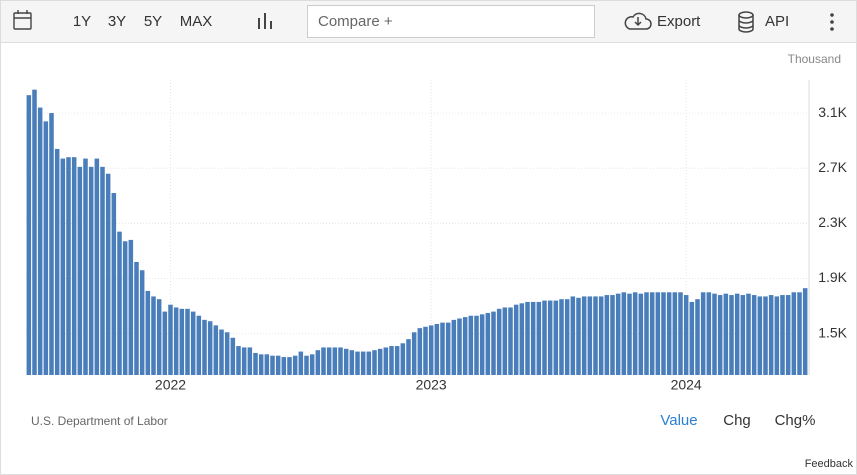 The image size is (857, 475). I want to click on x-tick-label: 2024, so click(686, 385).